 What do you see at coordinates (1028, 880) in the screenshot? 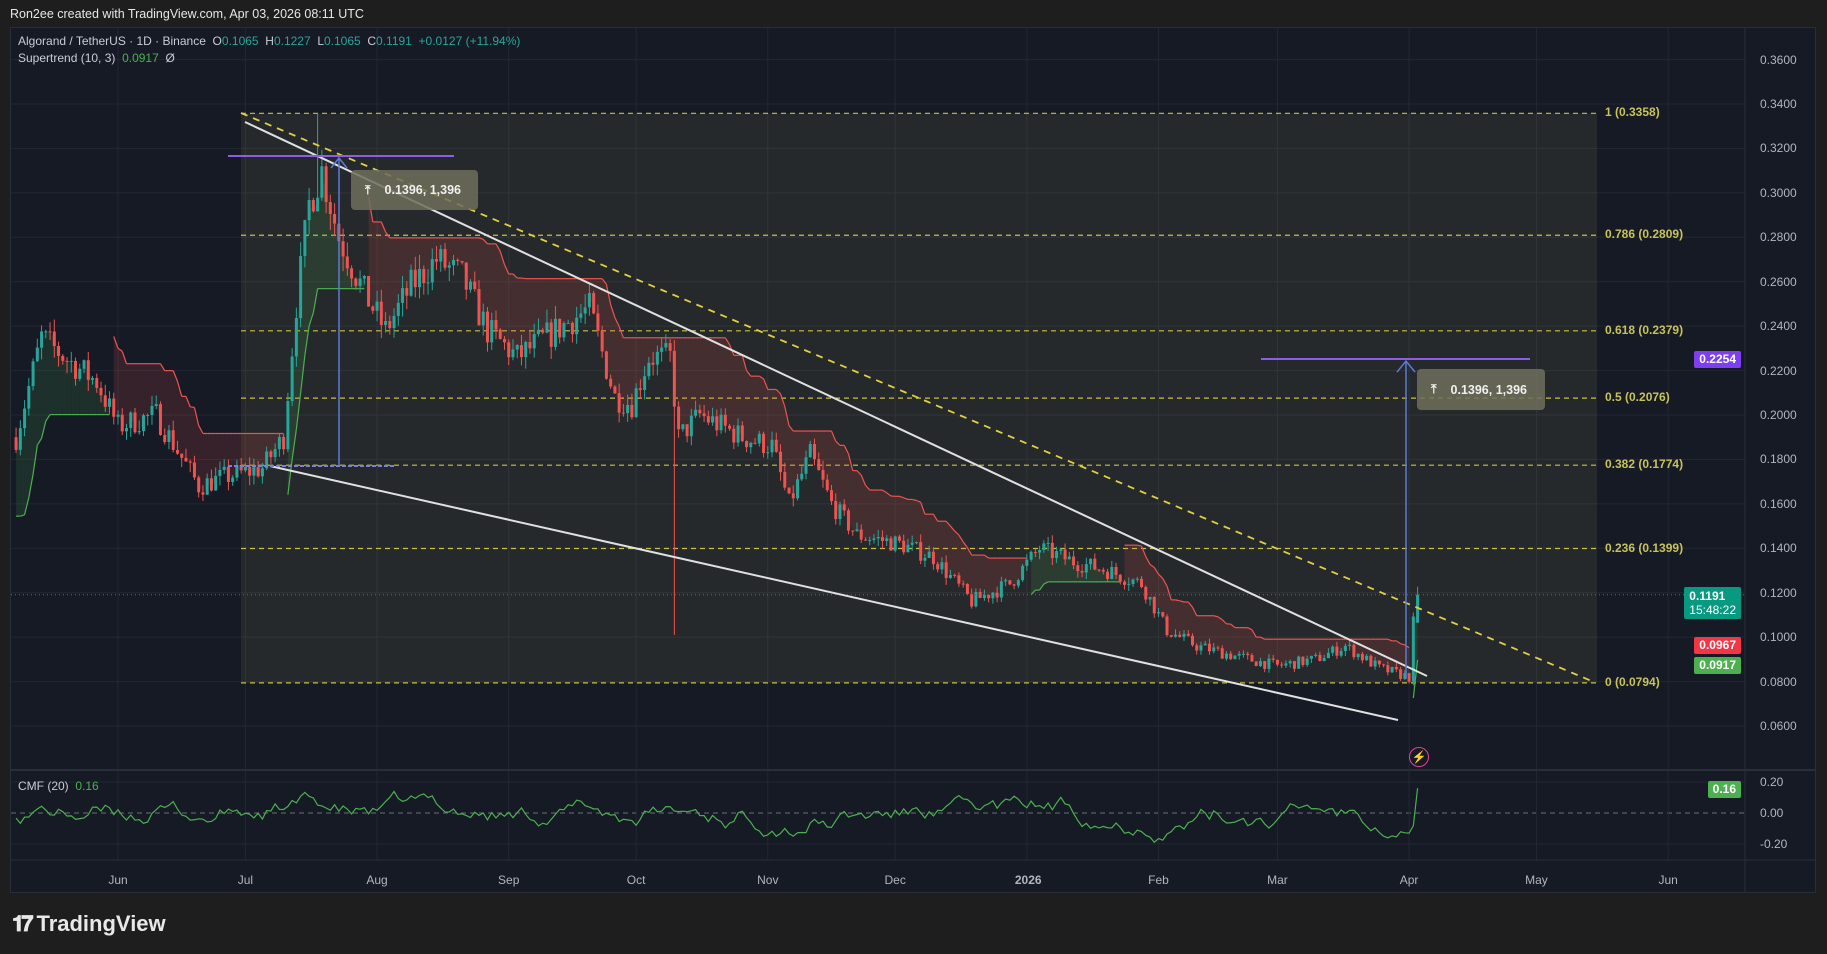
I see `time-axis-label: 2026` at bounding box center [1028, 880].